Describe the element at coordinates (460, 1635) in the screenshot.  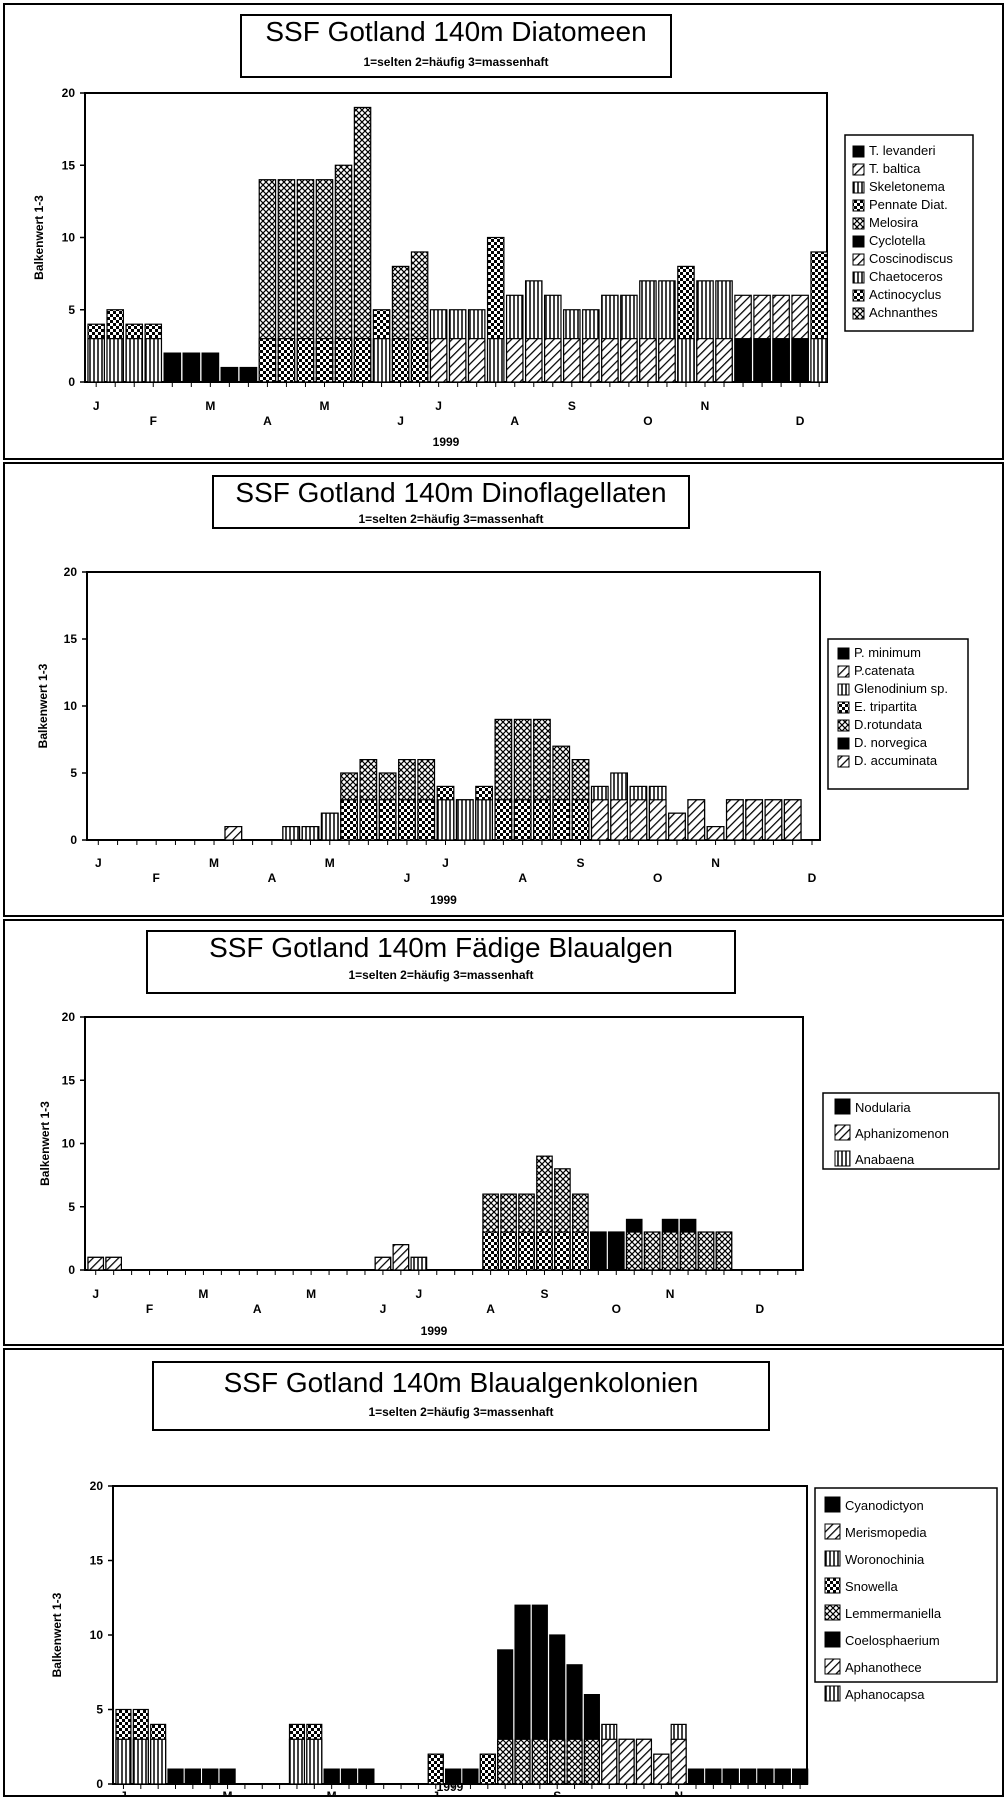
I see `plot-frame` at that location.